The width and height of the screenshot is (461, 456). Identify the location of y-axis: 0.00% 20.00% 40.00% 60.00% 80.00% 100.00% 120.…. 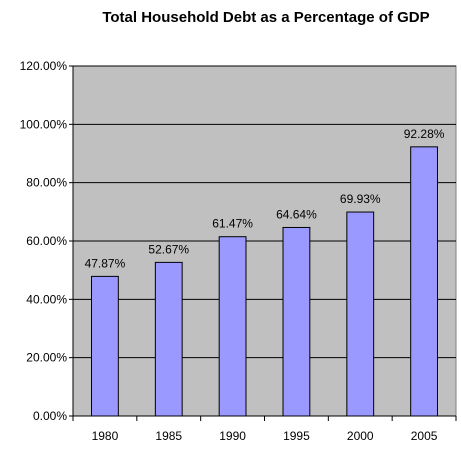
(47, 241).